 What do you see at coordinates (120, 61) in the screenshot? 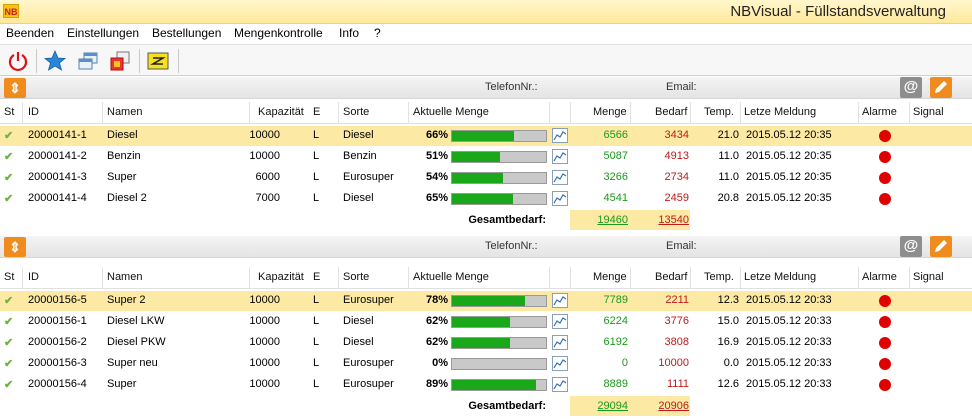
I see `window-switch-icon` at bounding box center [120, 61].